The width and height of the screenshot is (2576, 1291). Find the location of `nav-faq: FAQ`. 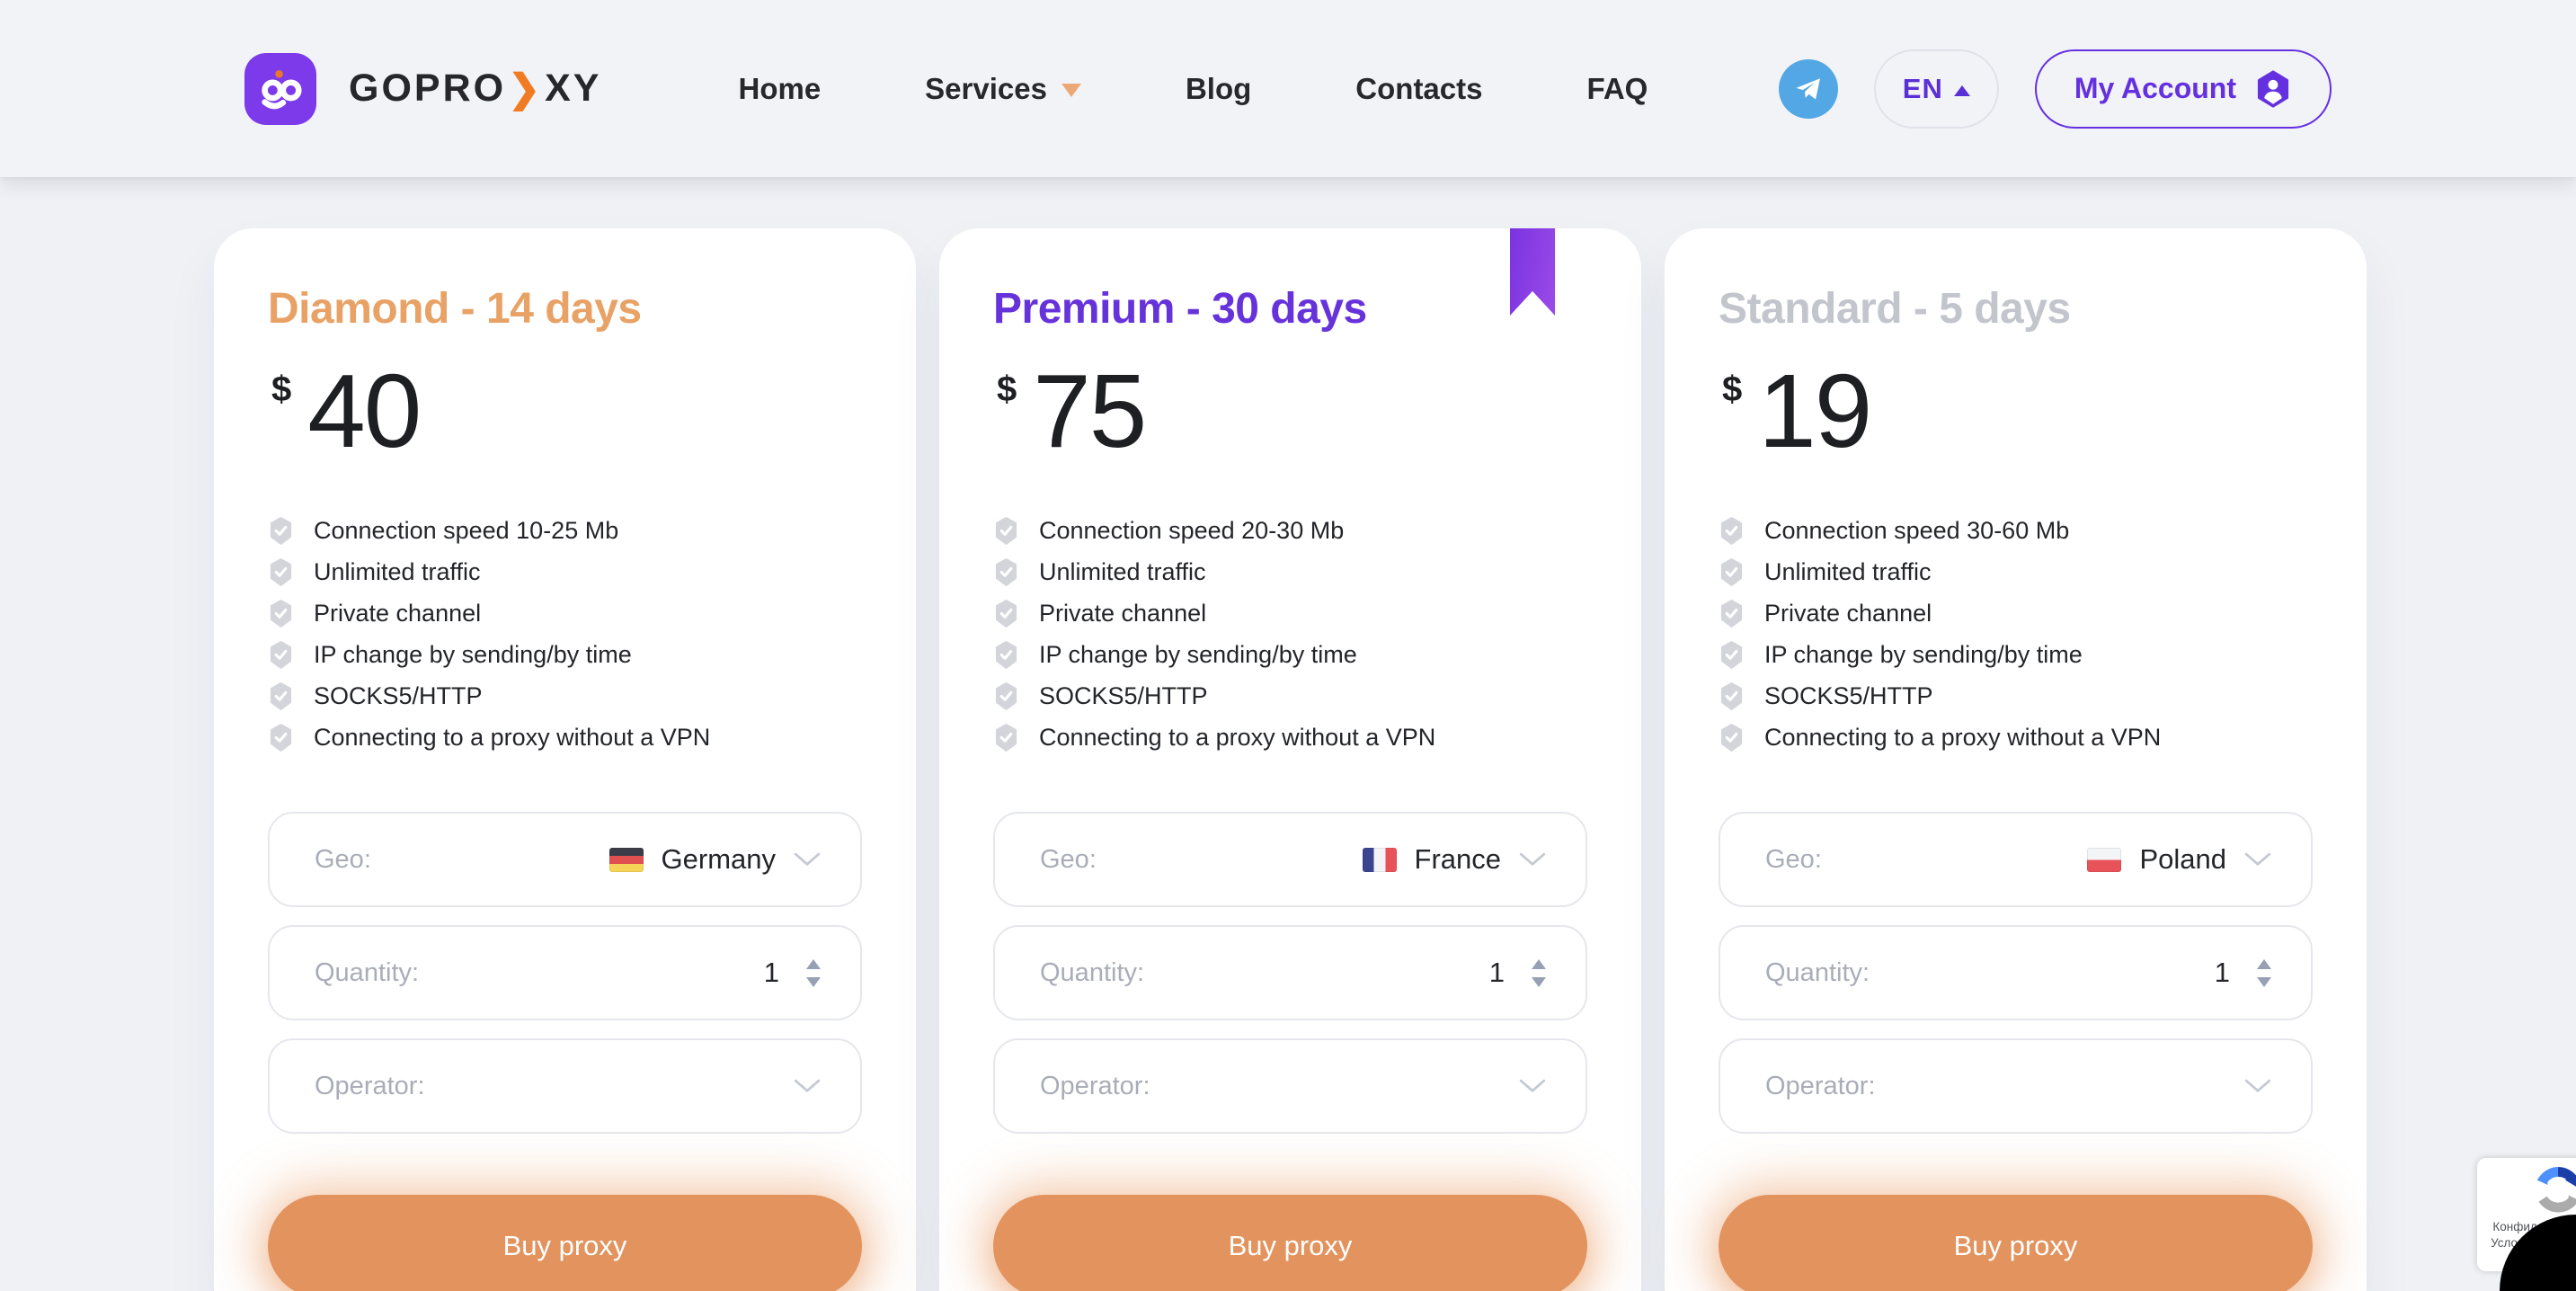

nav-faq: FAQ is located at coordinates (1617, 89).